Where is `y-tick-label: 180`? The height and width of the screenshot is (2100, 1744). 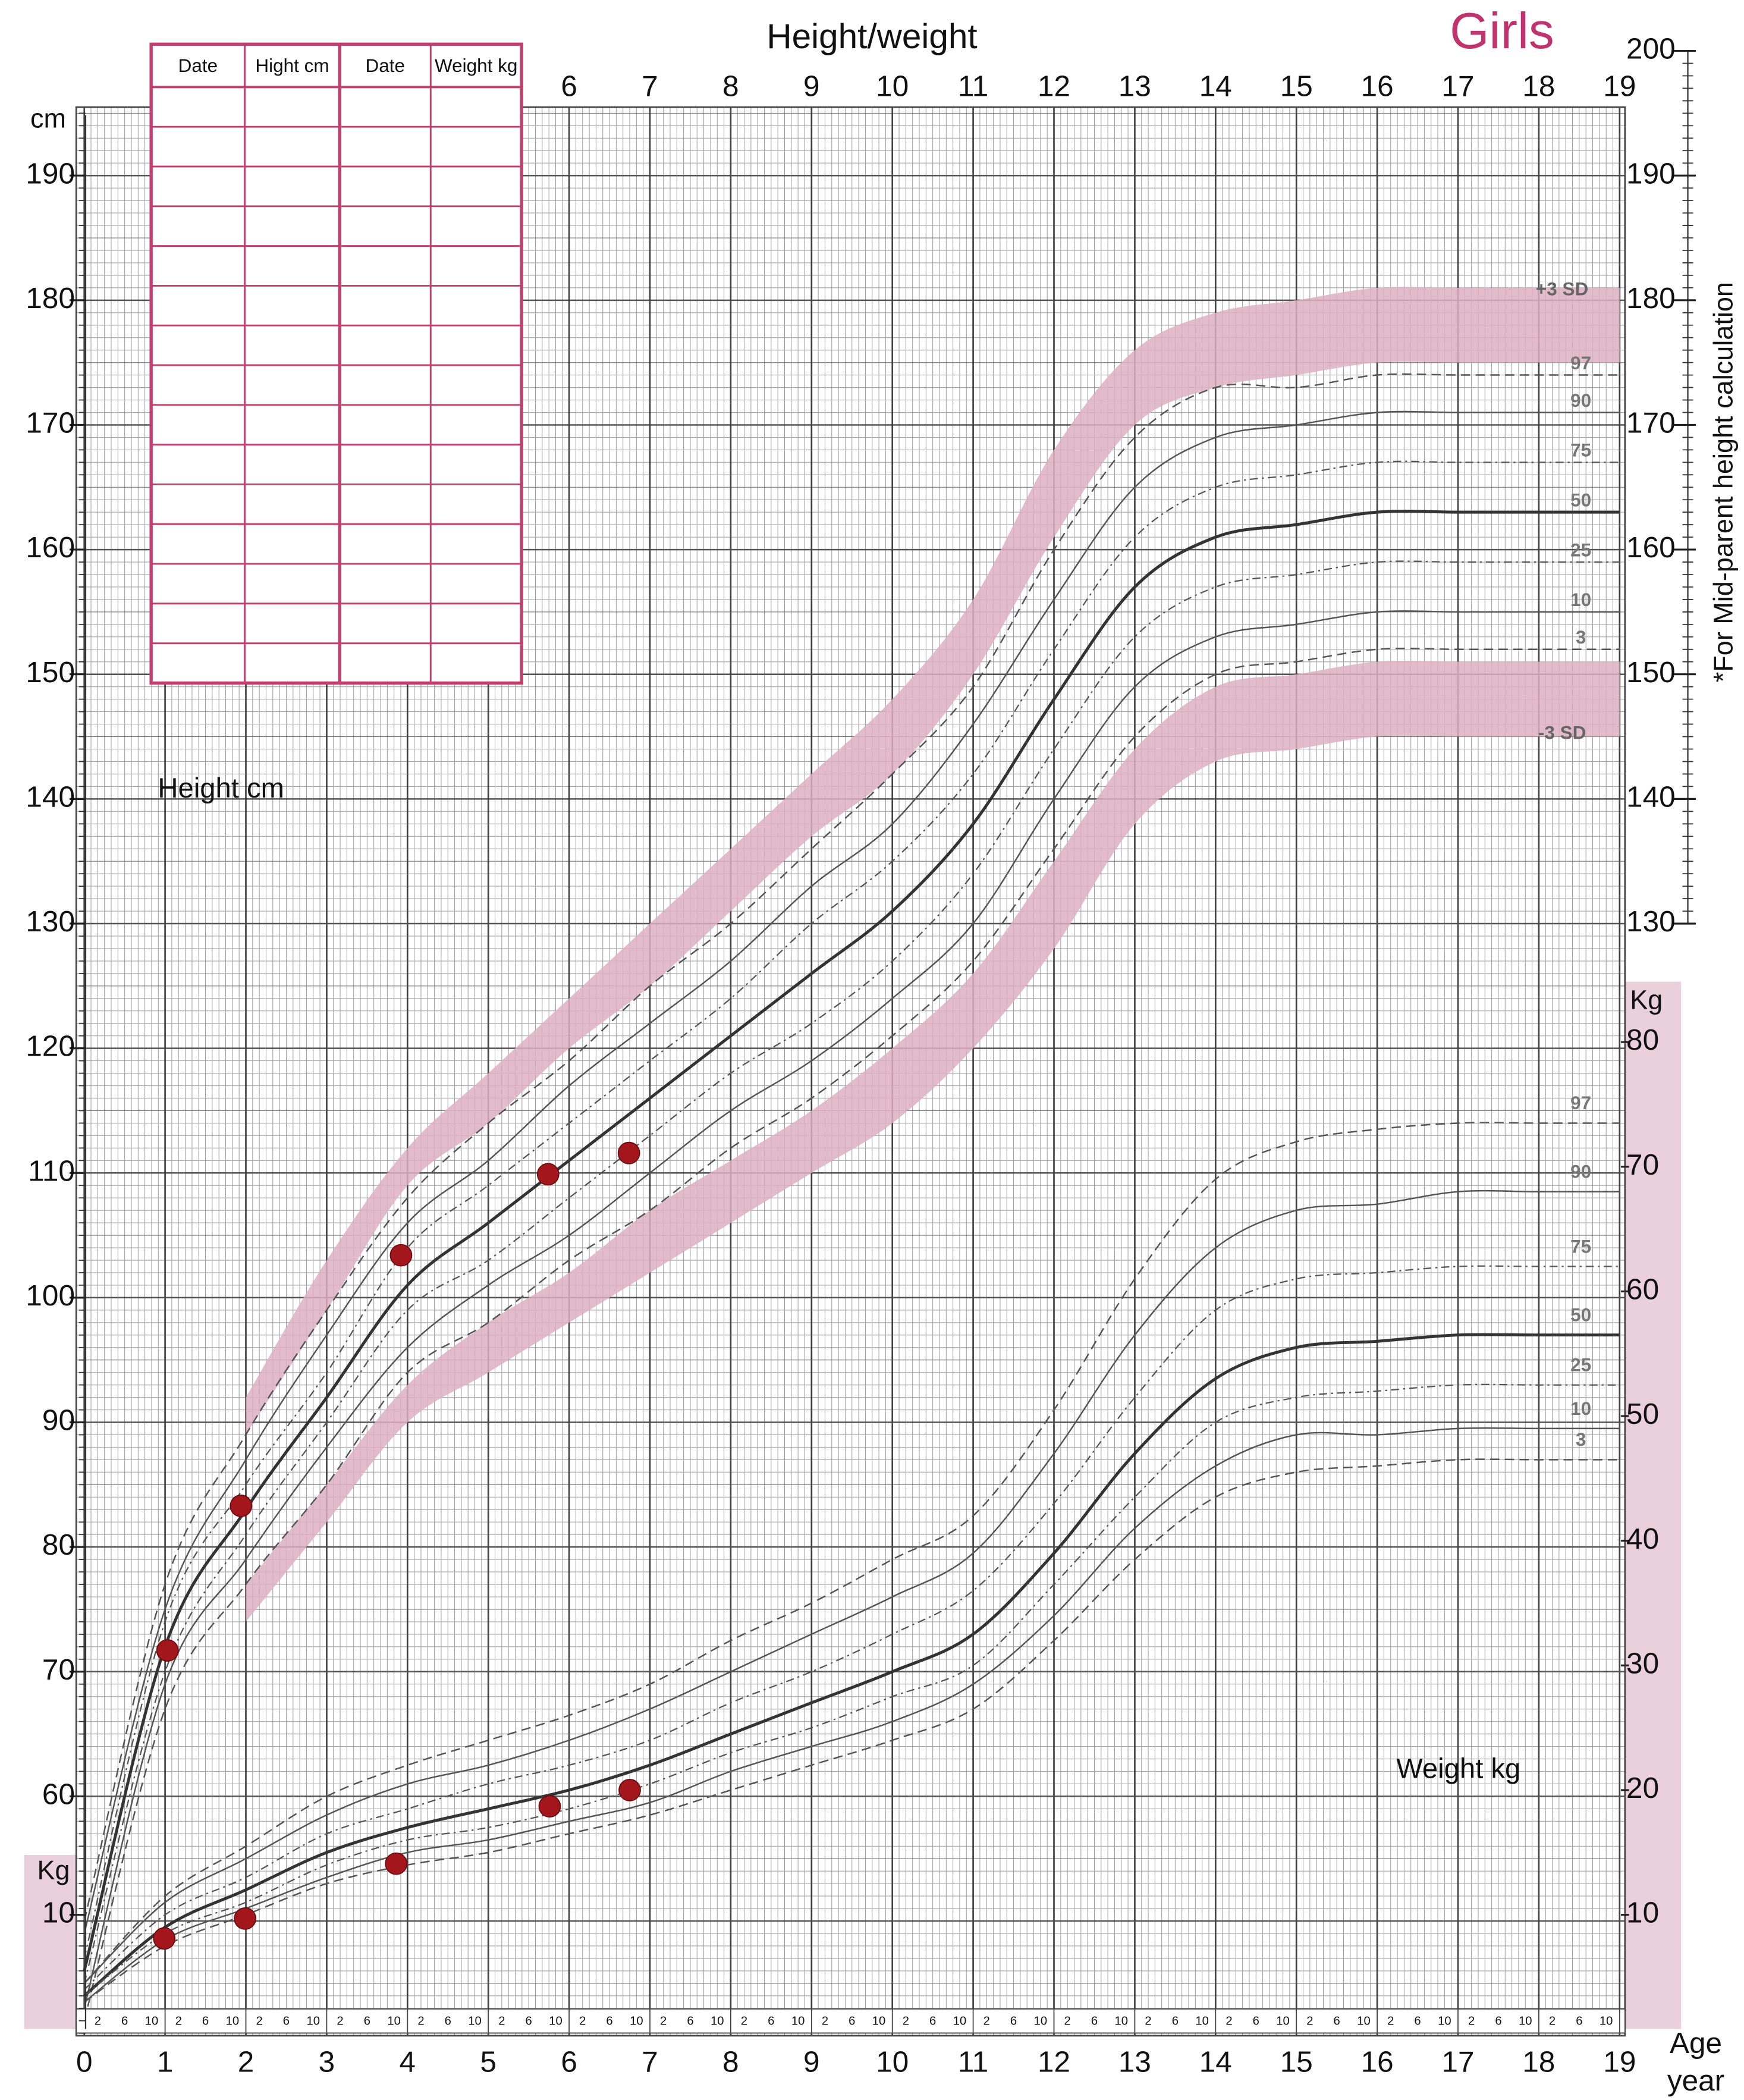 y-tick-label: 180 is located at coordinates (50, 298).